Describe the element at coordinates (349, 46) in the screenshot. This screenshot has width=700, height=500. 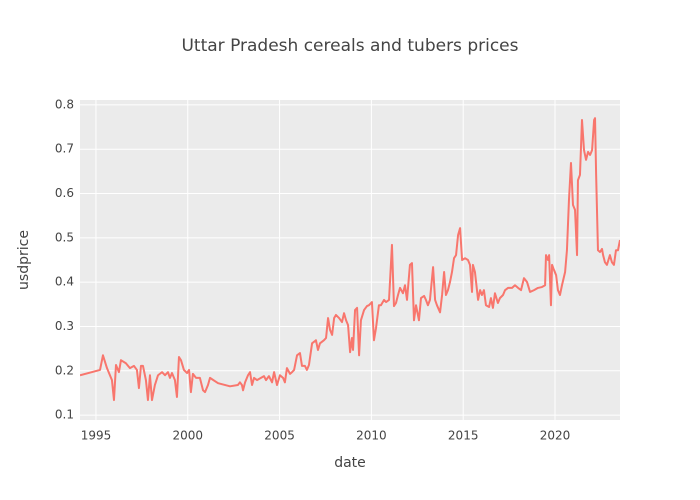
I see `chart-title: Uttar Pradesh cereals and tubers prices` at that location.